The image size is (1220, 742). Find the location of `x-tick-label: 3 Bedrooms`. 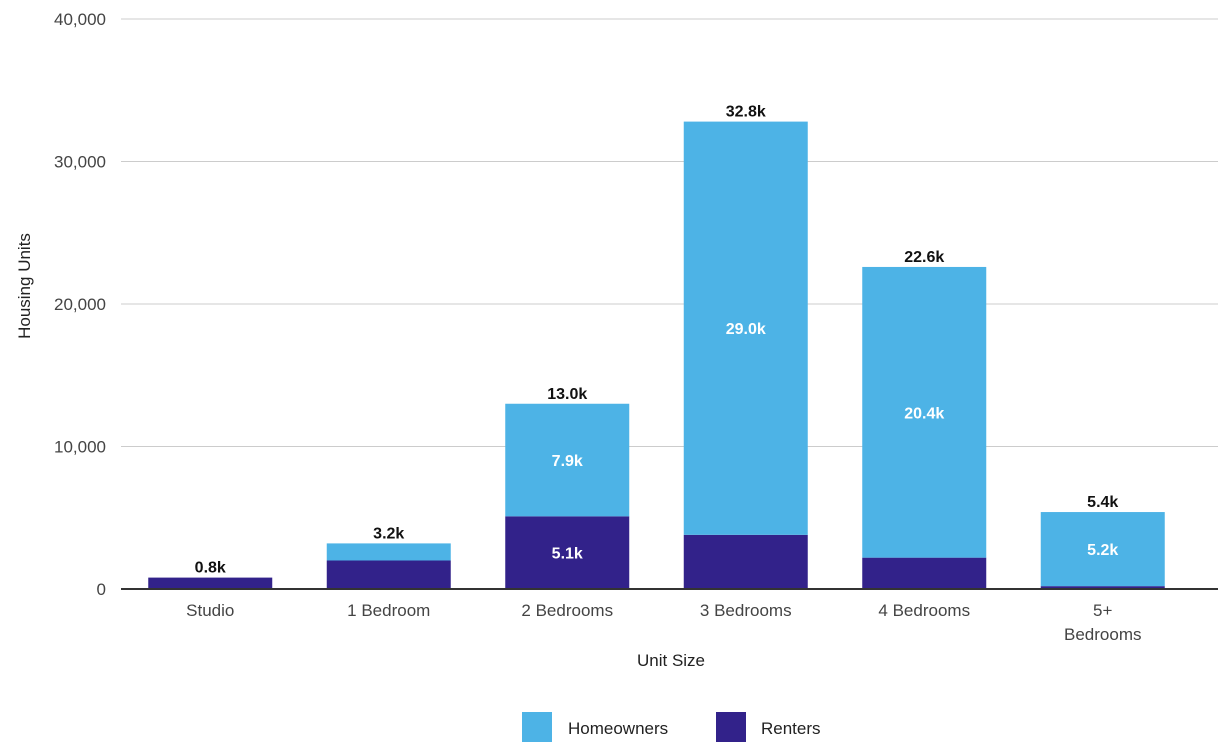

x-tick-label: 3 Bedrooms is located at coordinates (746, 610).